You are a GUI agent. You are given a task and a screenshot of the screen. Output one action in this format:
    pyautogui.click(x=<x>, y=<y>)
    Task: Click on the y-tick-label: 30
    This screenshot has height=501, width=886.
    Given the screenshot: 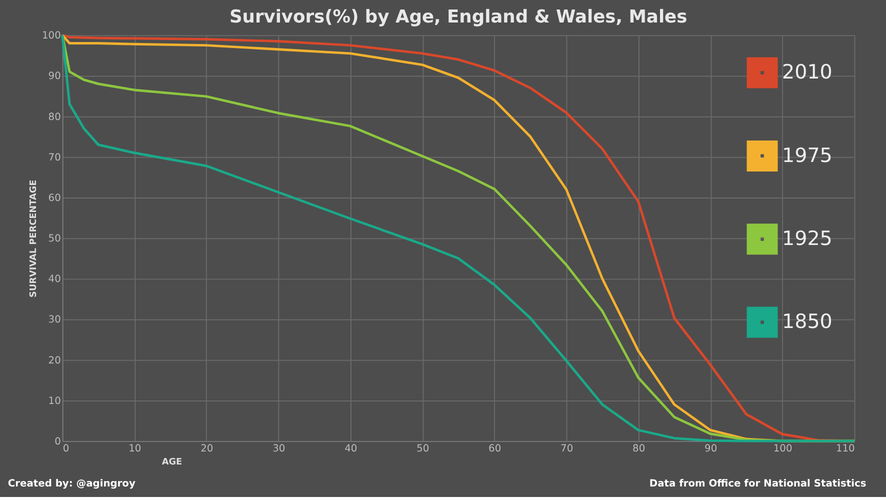 What is the action you would take?
    pyautogui.click(x=54, y=320)
    